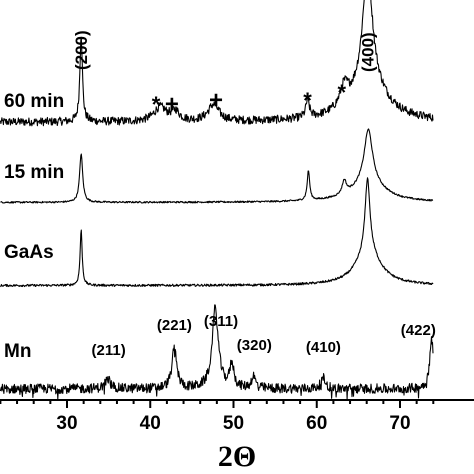  Describe the element at coordinates (17, 351) in the screenshot. I see `series-label-mn: Mn` at that location.